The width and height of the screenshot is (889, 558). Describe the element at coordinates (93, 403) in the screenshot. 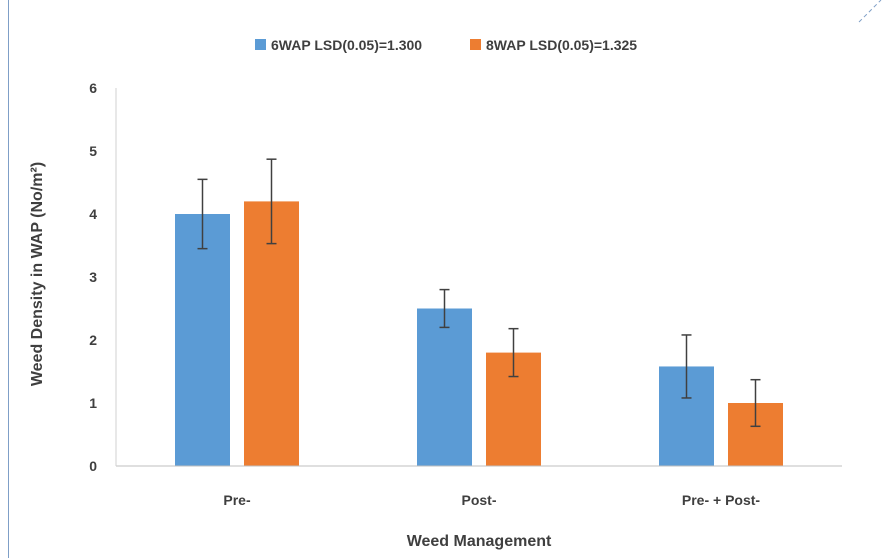

I see `y-tick-label: 1` at that location.